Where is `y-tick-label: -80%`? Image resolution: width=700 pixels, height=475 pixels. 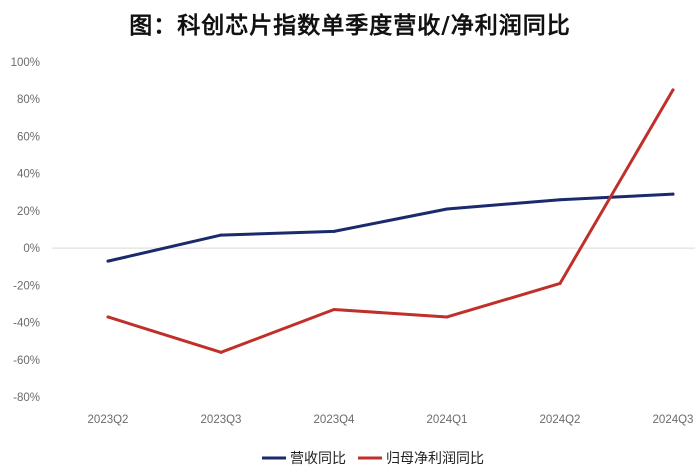
y-tick-label: -80% is located at coordinates (26, 398).